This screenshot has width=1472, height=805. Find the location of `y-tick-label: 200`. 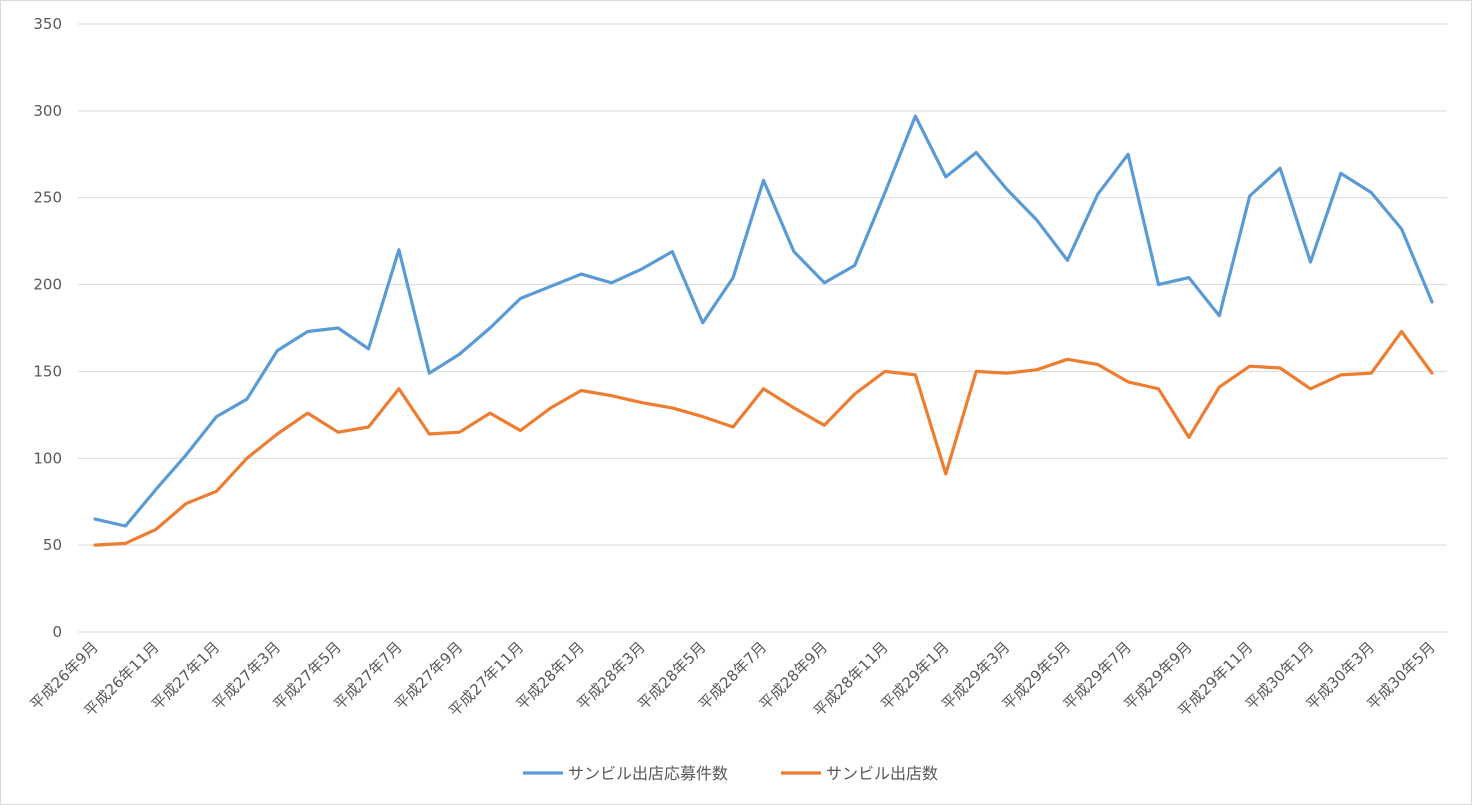

y-tick-label: 200 is located at coordinates (47, 285).